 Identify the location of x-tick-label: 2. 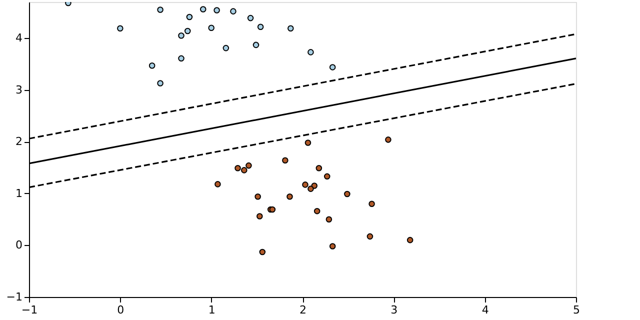
(303, 310).